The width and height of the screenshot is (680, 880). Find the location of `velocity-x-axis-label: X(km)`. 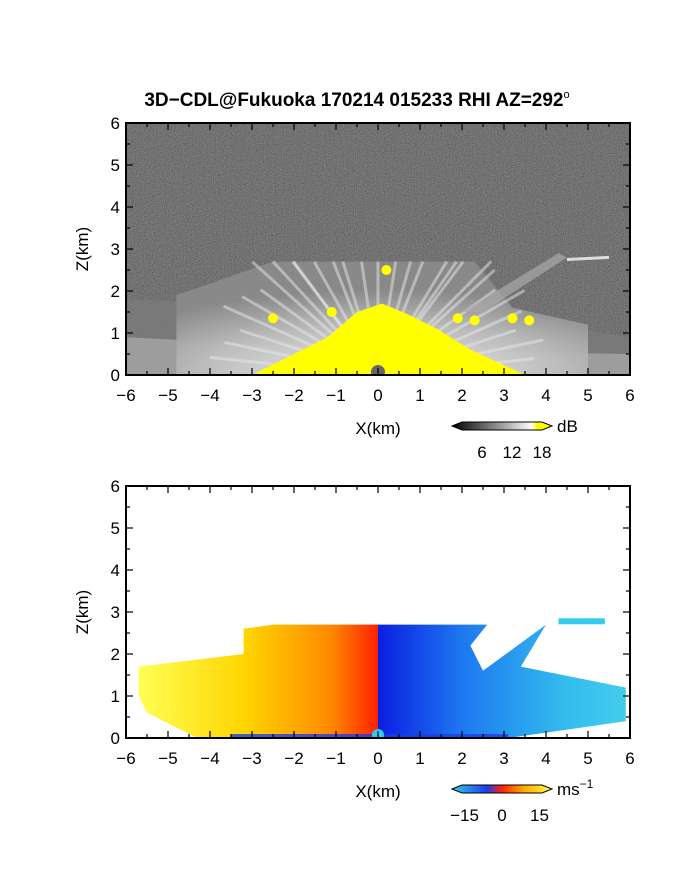

velocity-x-axis-label: X(km) is located at coordinates (377, 791).